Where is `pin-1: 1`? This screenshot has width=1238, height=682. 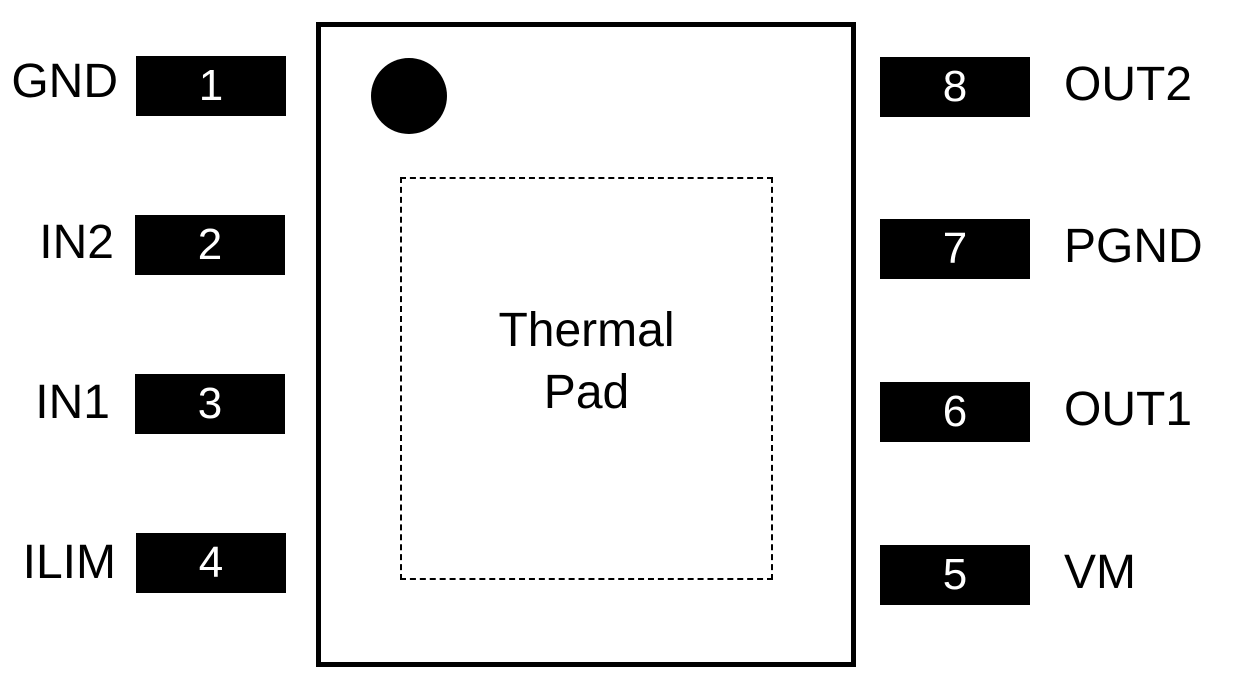 pin-1: 1 is located at coordinates (211, 86).